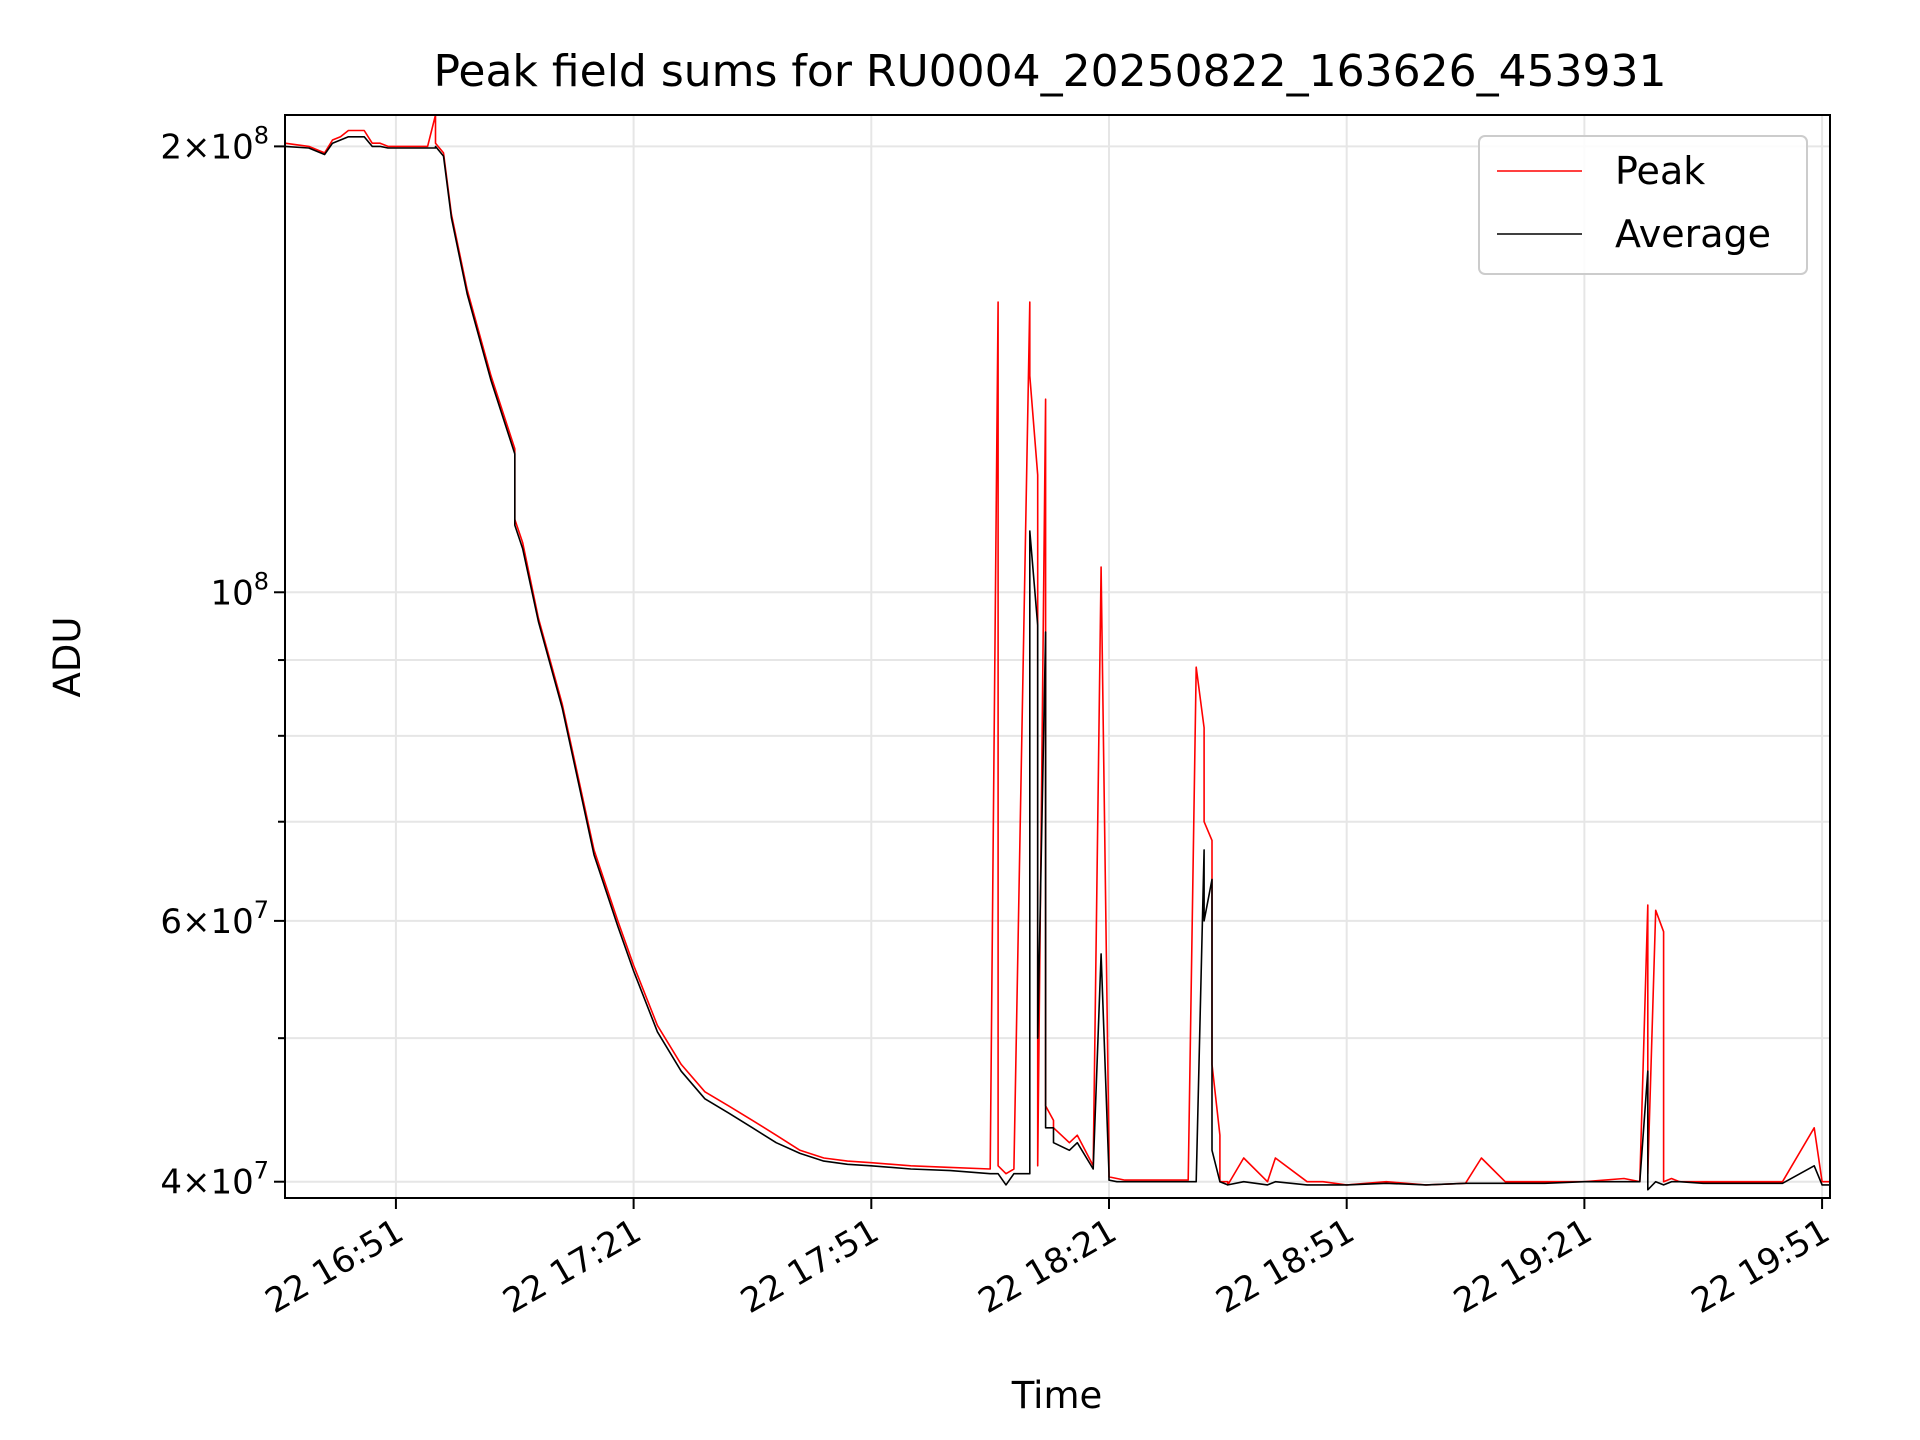 This screenshot has height=1440, width=1920. What do you see at coordinates (214, 919) in the screenshot?
I see `y-tick-label: 6×107` at bounding box center [214, 919].